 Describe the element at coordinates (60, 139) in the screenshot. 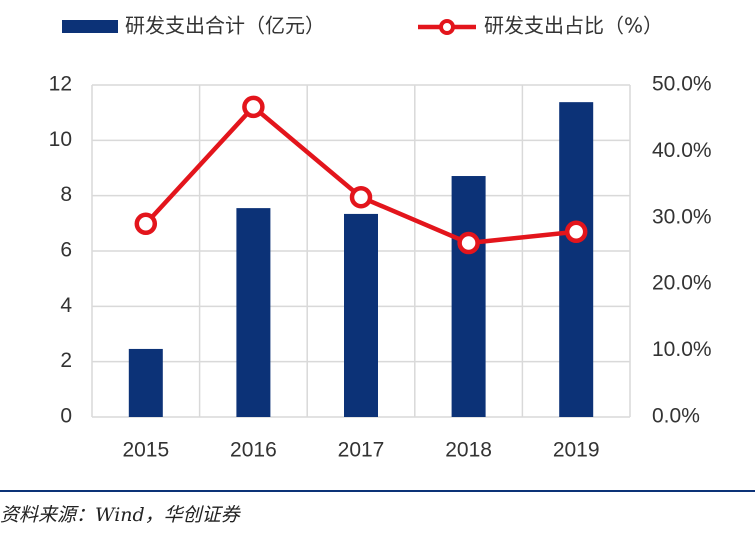

I see `y-tick-label: 10` at that location.